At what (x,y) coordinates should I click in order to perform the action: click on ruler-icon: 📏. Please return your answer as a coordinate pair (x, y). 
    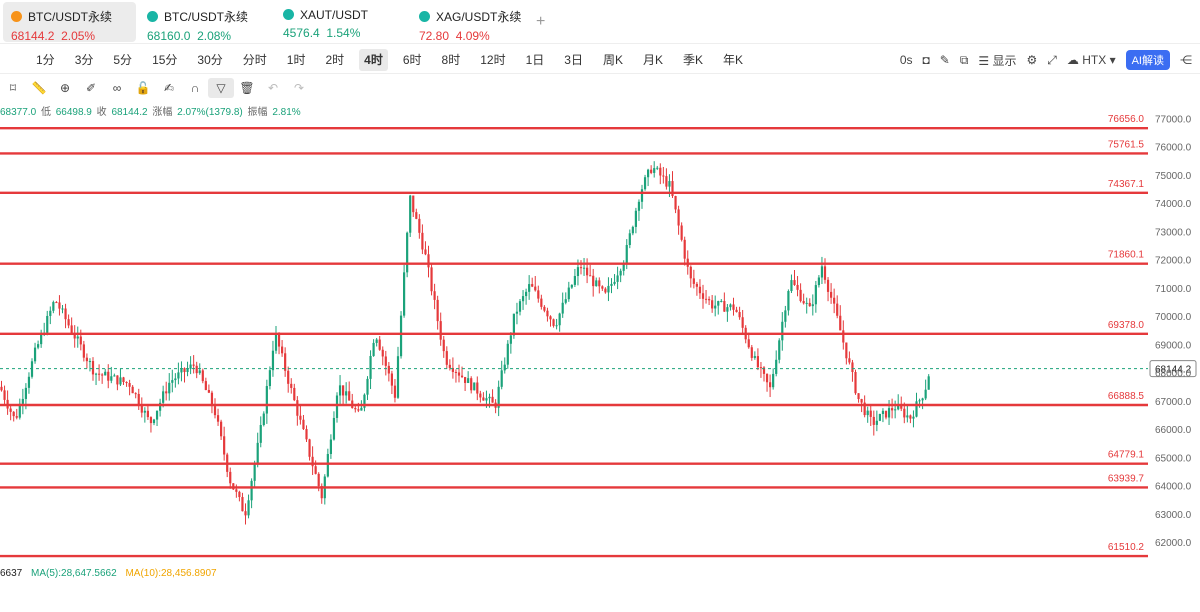
    Looking at the image, I should click on (39, 88).